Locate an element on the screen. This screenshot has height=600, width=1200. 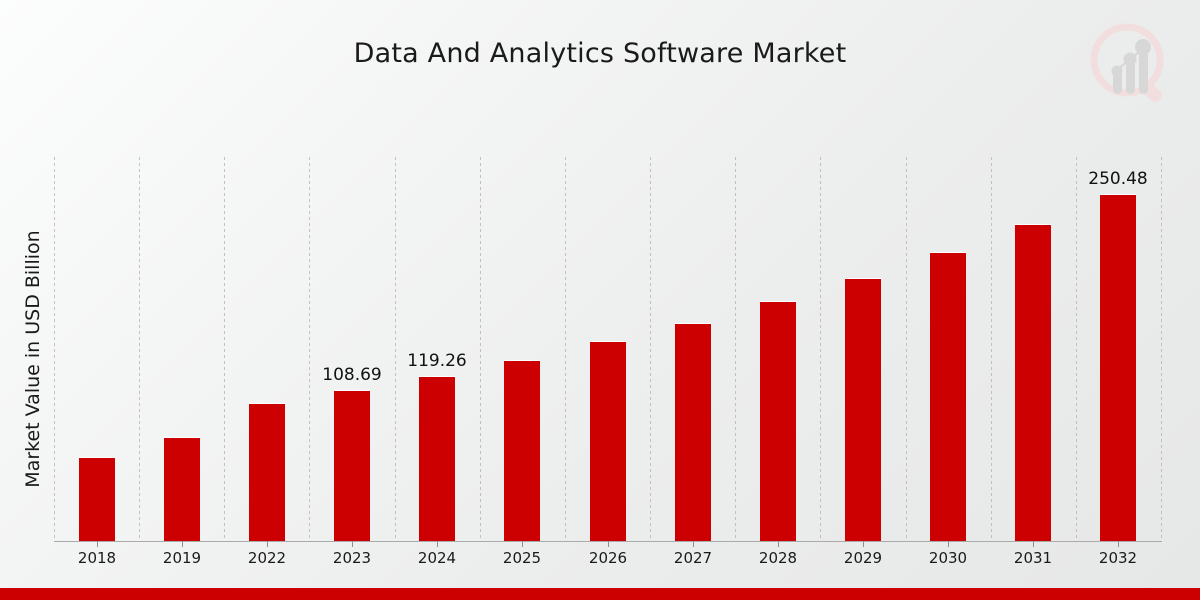
x-tick-label-2019: 2019 is located at coordinates (182, 558).